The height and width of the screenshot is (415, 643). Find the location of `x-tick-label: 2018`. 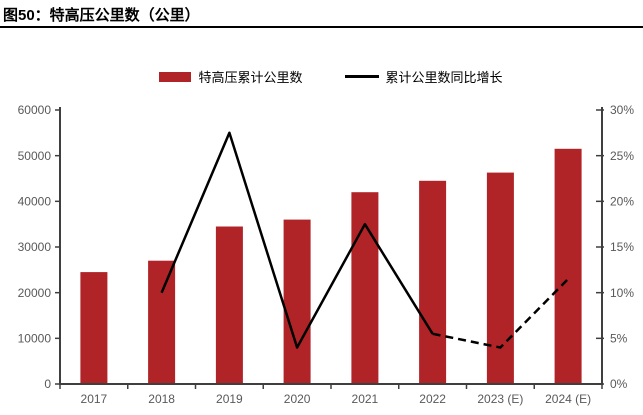

x-tick-label: 2018 is located at coordinates (161, 399).